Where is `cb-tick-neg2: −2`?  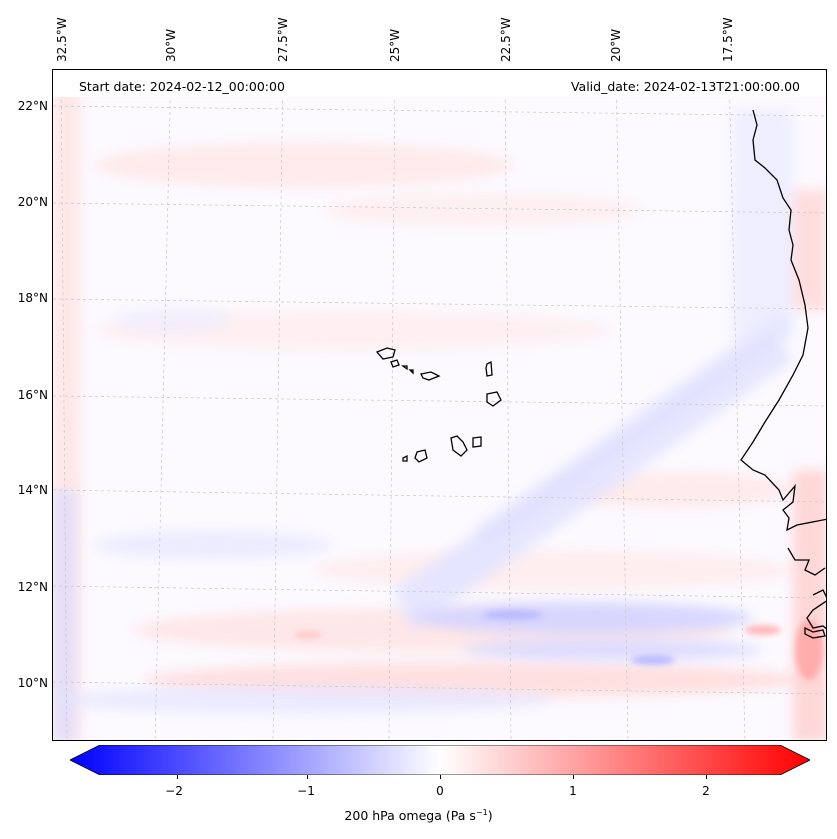 cb-tick-neg2: −2 is located at coordinates (174, 791).